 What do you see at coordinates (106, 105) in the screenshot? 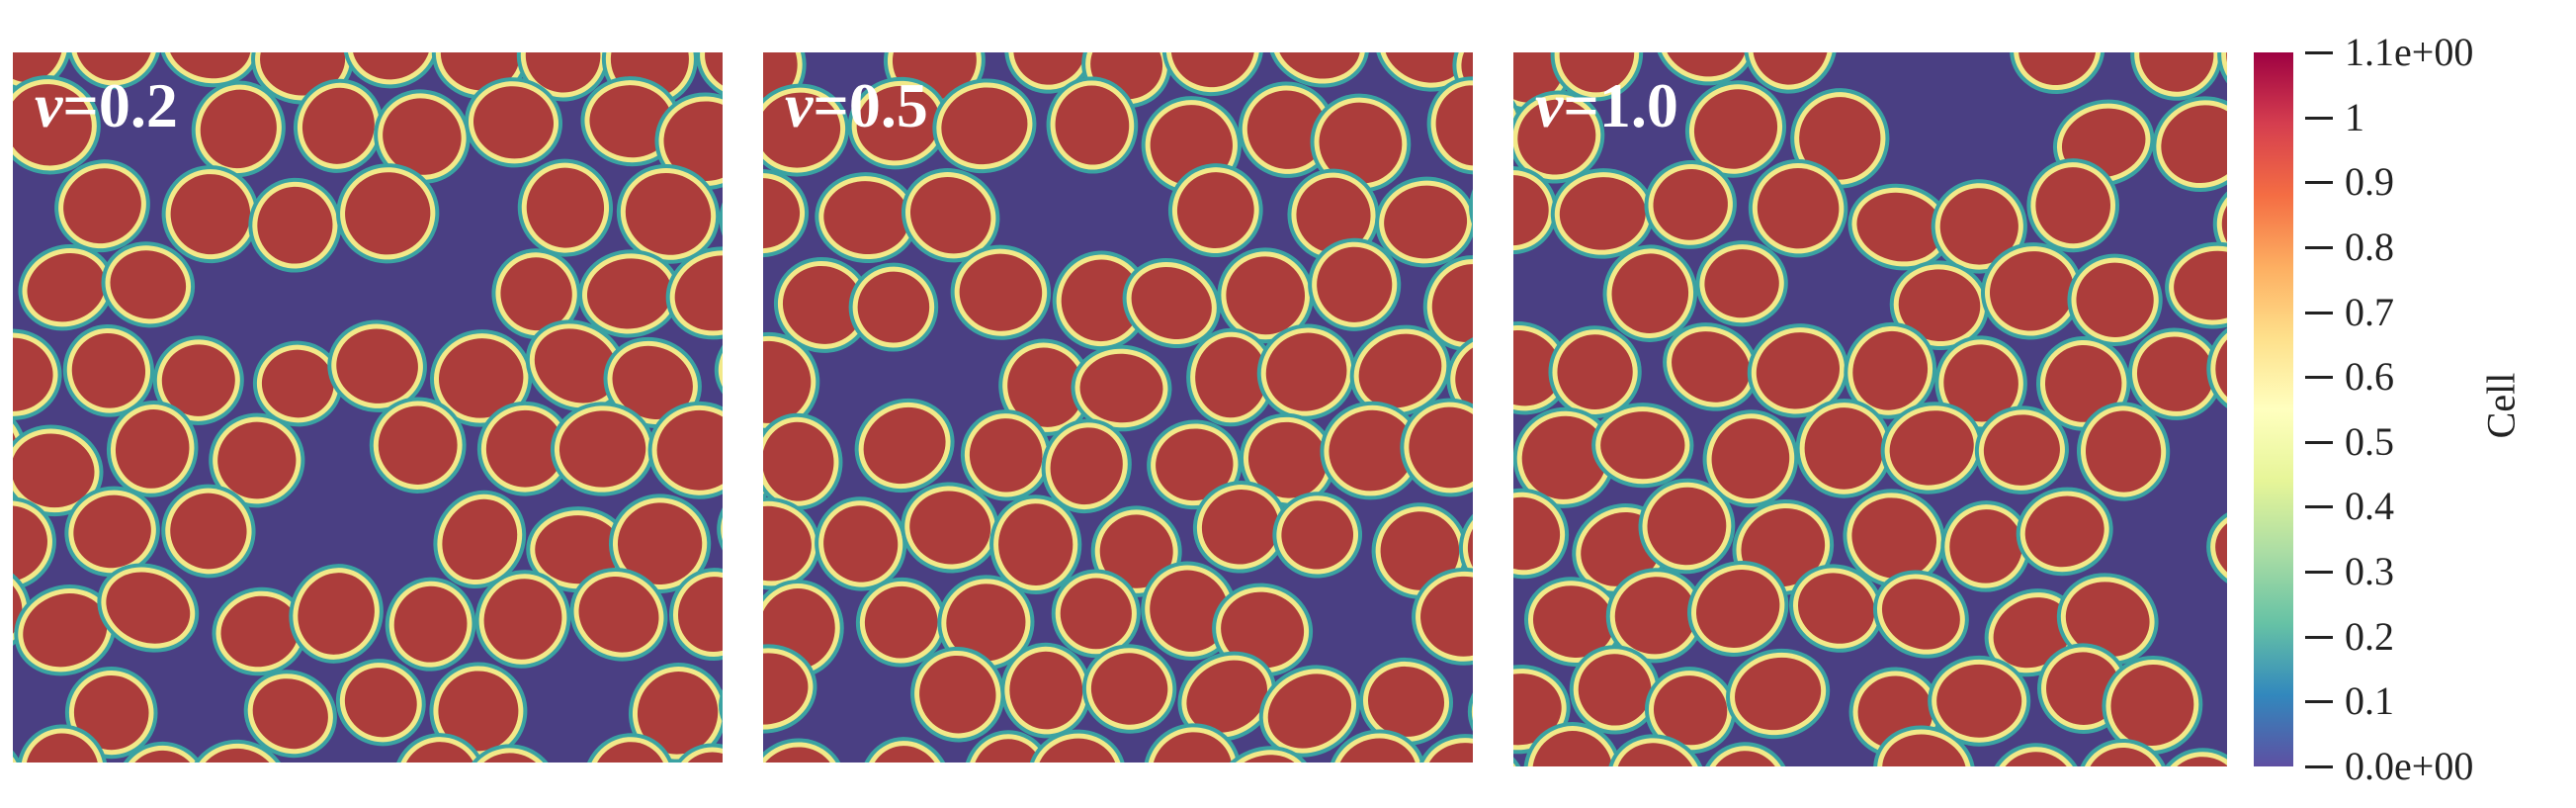
I see `panel-label: v=0.2` at bounding box center [106, 105].